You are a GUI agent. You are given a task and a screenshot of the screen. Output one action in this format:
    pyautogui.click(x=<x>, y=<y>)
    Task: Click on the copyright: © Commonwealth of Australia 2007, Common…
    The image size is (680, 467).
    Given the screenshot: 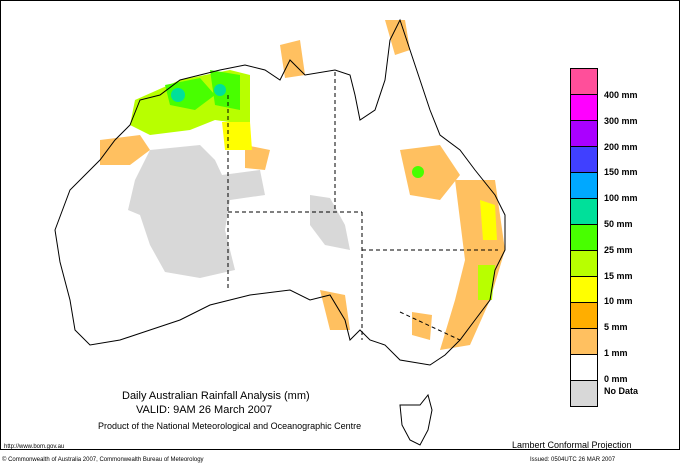 What is the action you would take?
    pyautogui.click(x=103, y=460)
    